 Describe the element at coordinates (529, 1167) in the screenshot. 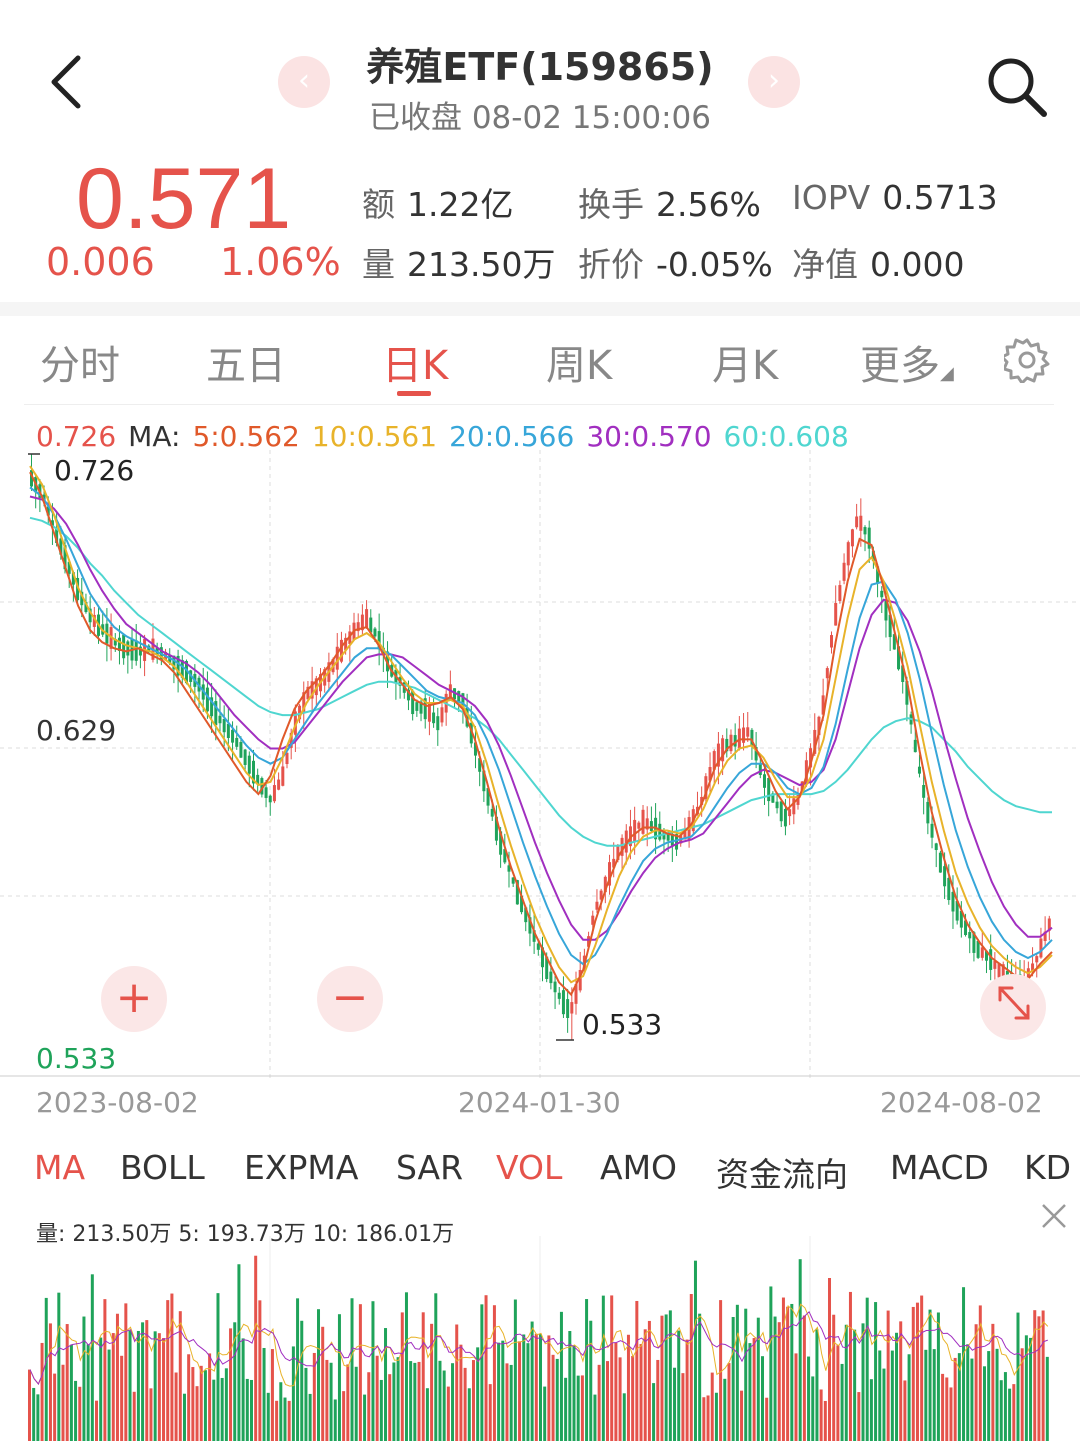

I see `indicator-vol: VOL` at that location.